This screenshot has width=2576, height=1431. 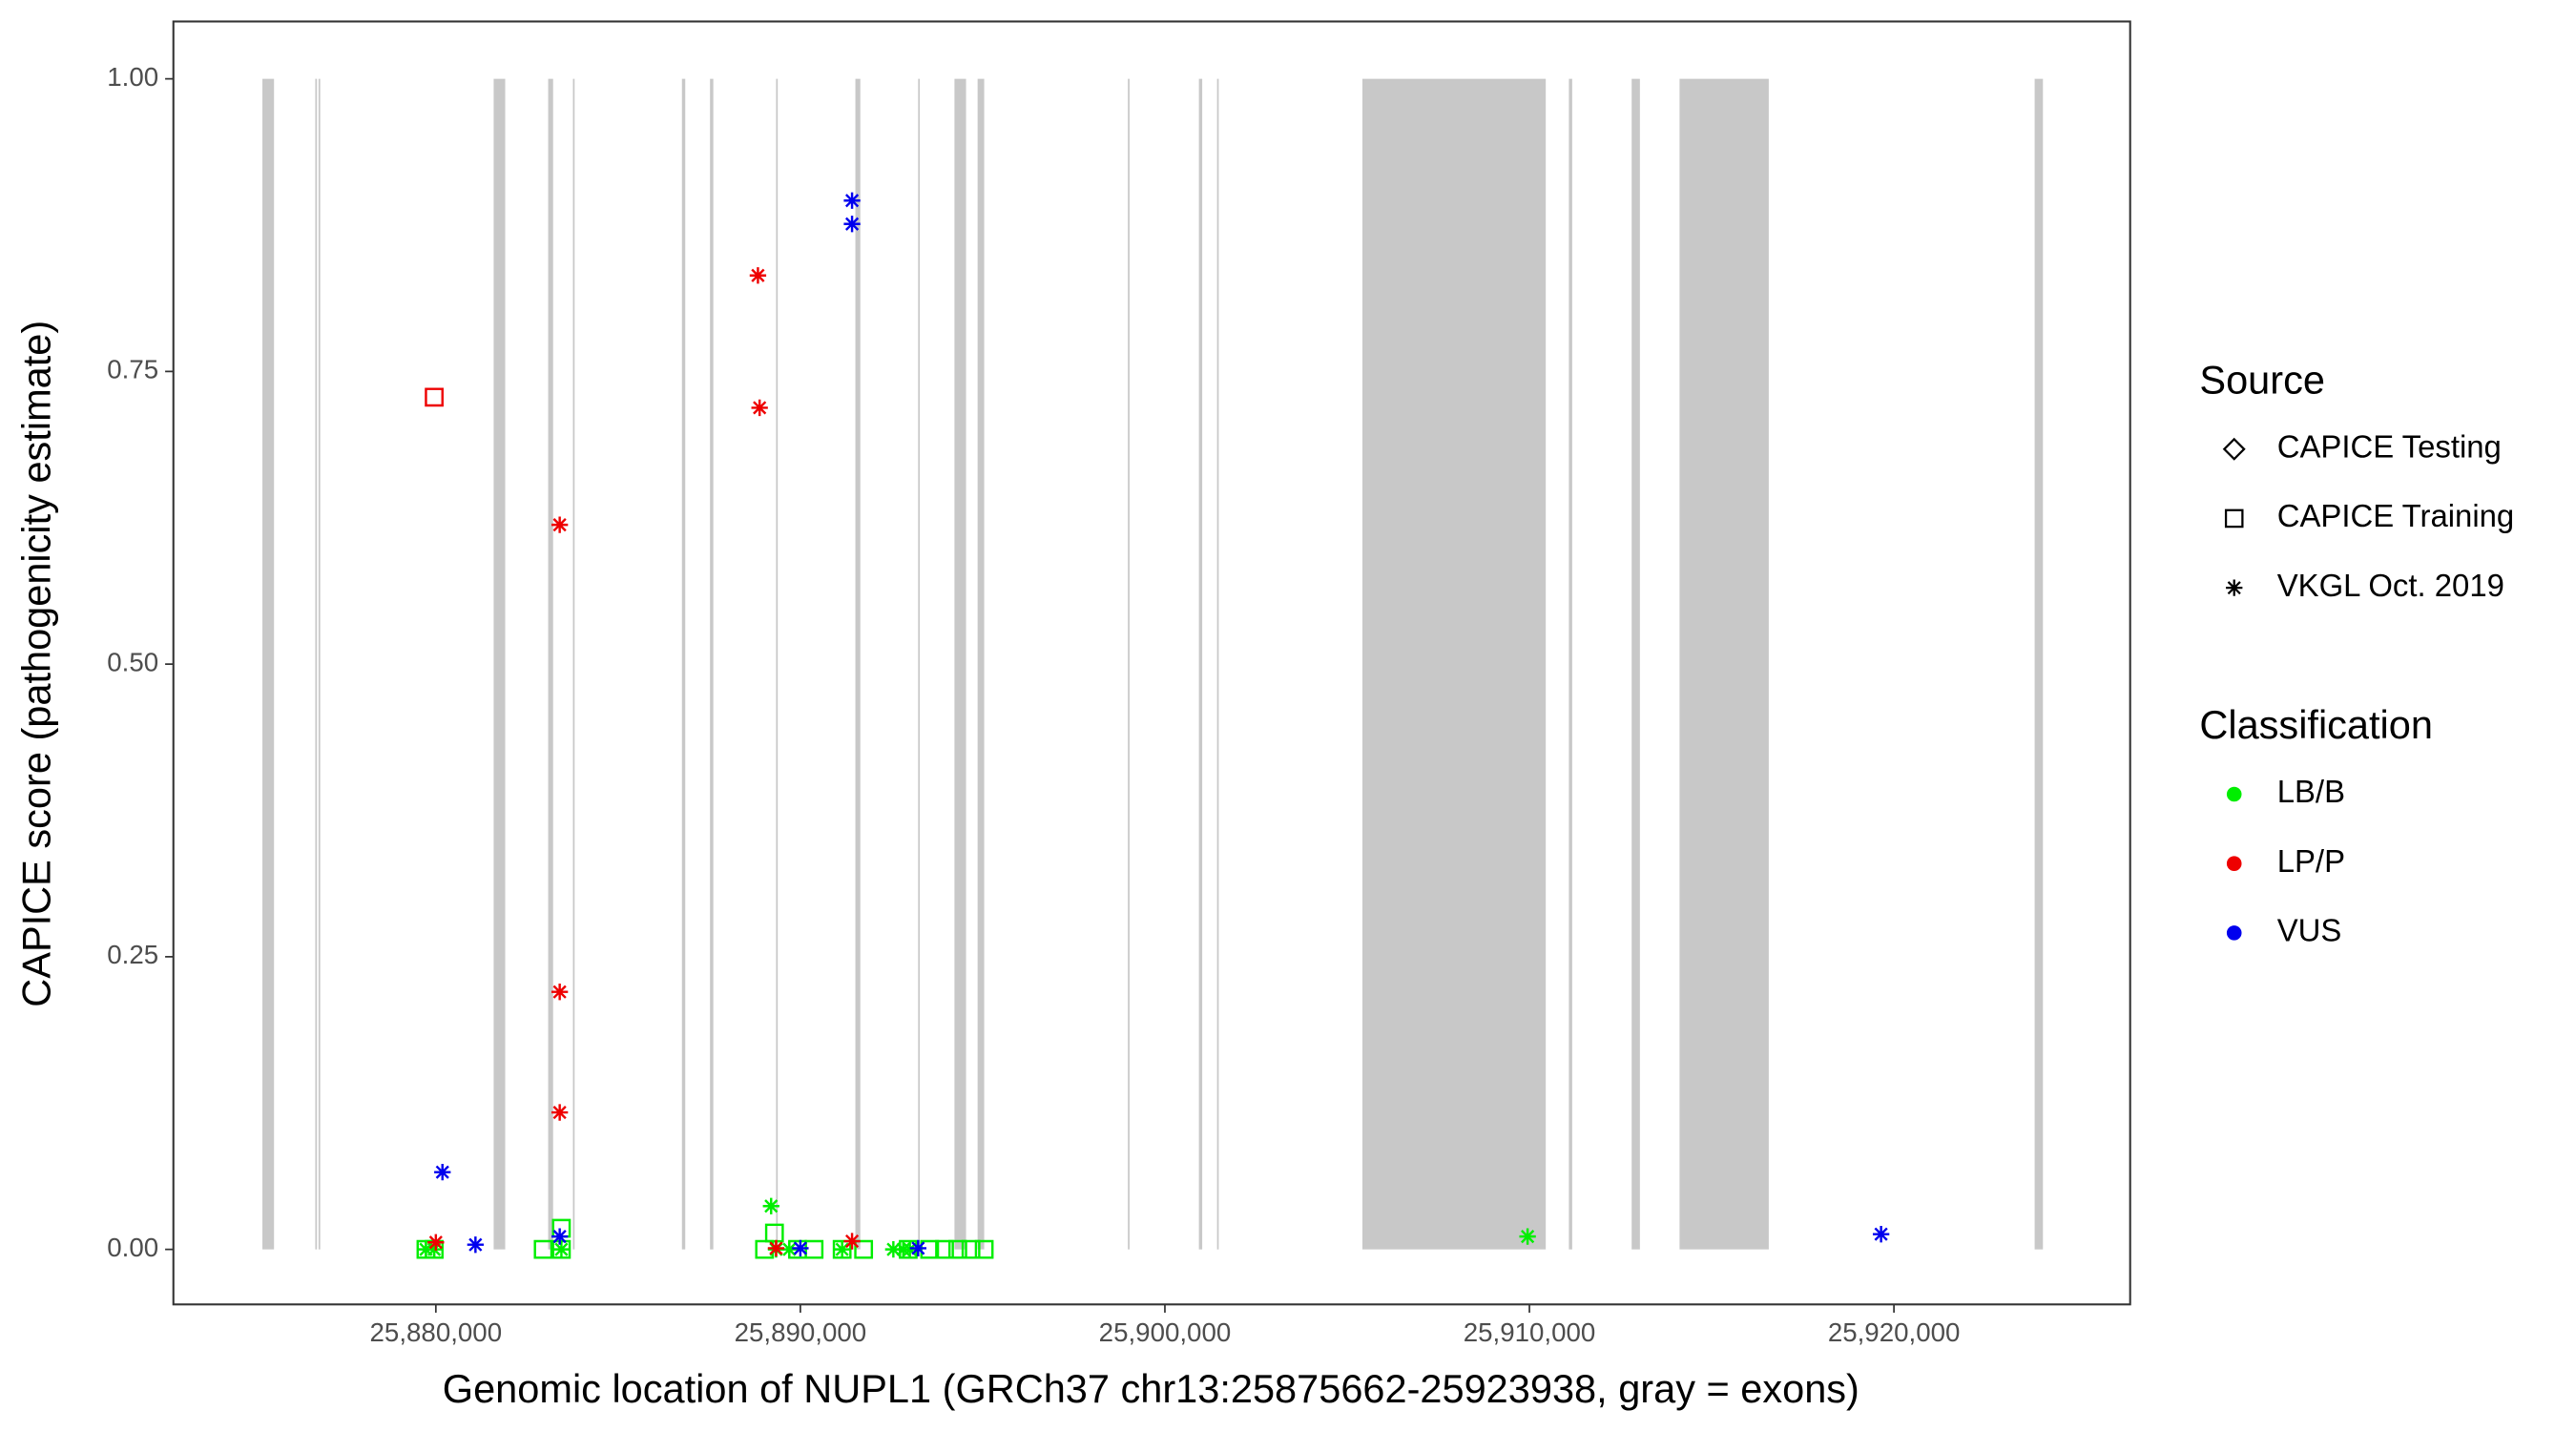 What do you see at coordinates (36, 664) in the screenshot?
I see `y-axis-label: CAPICE score (pathogenicity estimate)` at bounding box center [36, 664].